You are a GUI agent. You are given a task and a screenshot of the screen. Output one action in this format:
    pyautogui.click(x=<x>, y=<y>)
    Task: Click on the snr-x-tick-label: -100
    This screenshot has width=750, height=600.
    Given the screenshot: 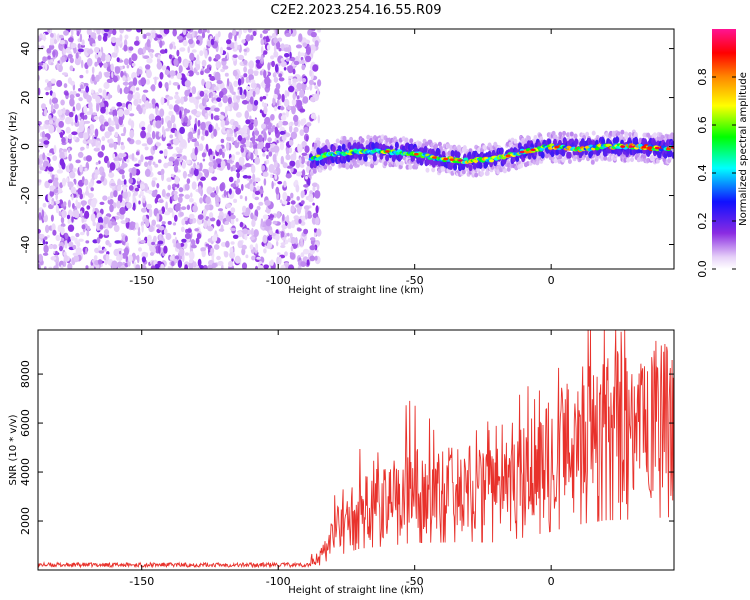 What is the action you would take?
    pyautogui.click(x=278, y=581)
    